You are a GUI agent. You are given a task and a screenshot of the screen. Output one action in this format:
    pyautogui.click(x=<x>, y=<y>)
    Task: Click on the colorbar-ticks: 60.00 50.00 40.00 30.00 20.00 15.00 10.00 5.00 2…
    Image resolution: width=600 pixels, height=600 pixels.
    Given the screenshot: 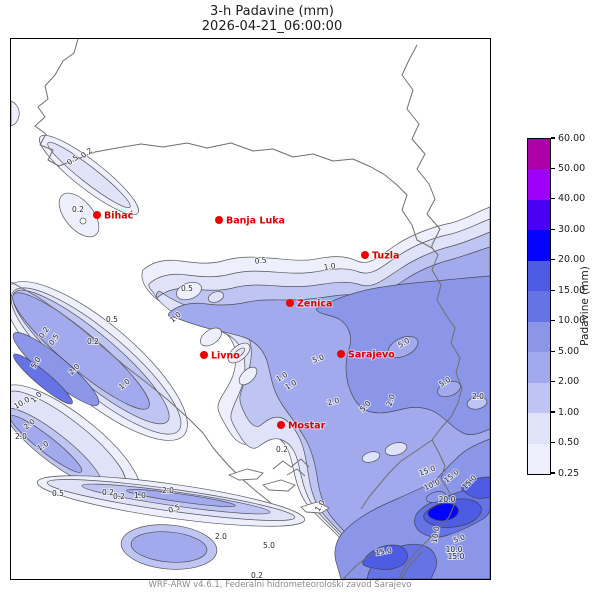 What is the action you would take?
    pyautogui.click(x=574, y=306)
    